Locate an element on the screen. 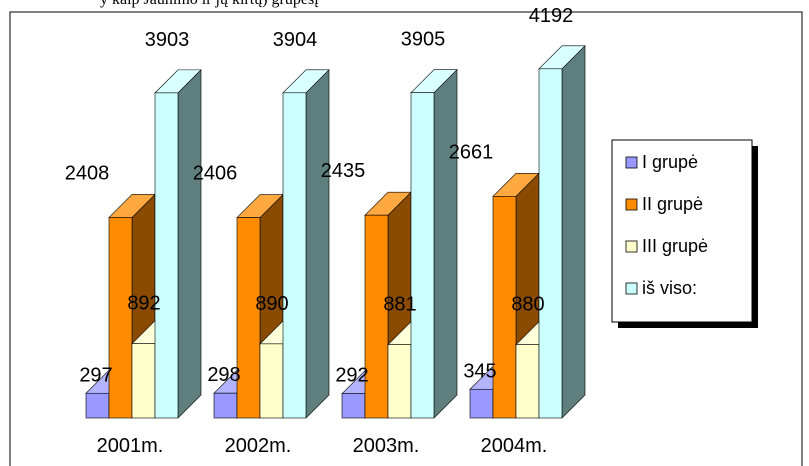  data-label: 3905 is located at coordinates (423, 40).